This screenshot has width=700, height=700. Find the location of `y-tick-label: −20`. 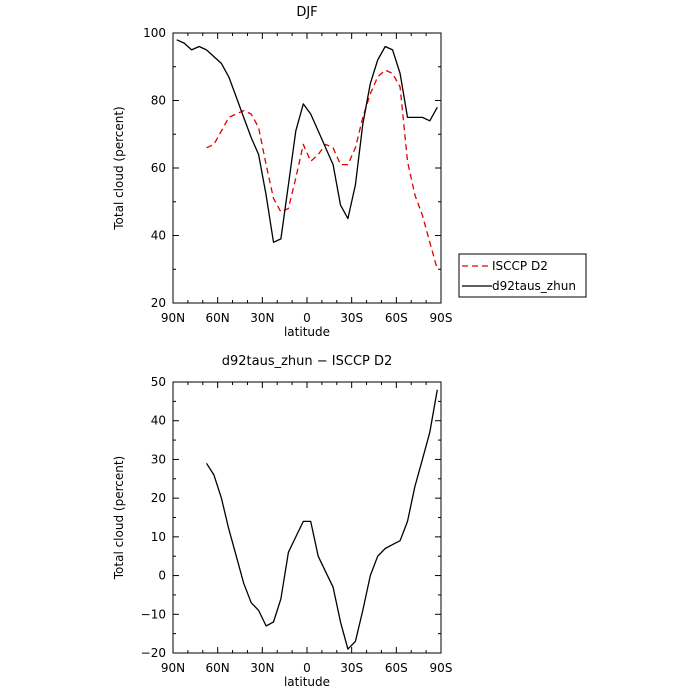

y-tick-label: −20 is located at coordinates (153, 653).